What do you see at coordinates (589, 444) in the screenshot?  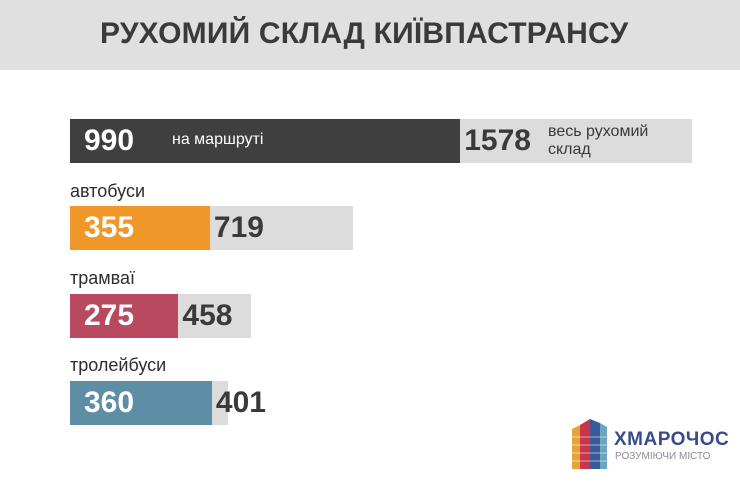 I see `skyscraper-icon` at bounding box center [589, 444].